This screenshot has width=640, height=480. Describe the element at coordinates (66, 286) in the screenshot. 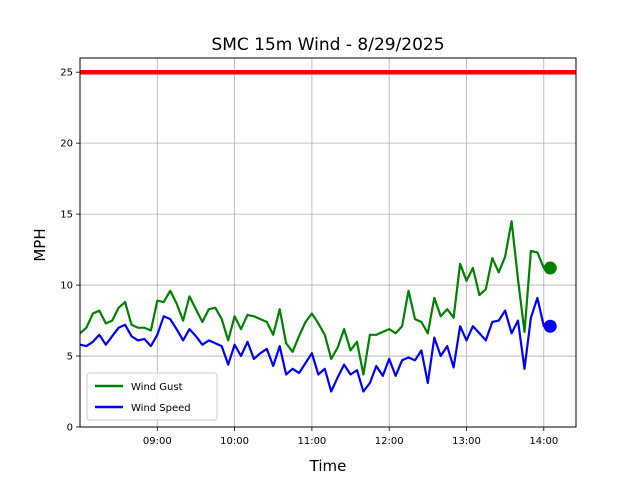

I see `y-tick-label: 10` at that location.